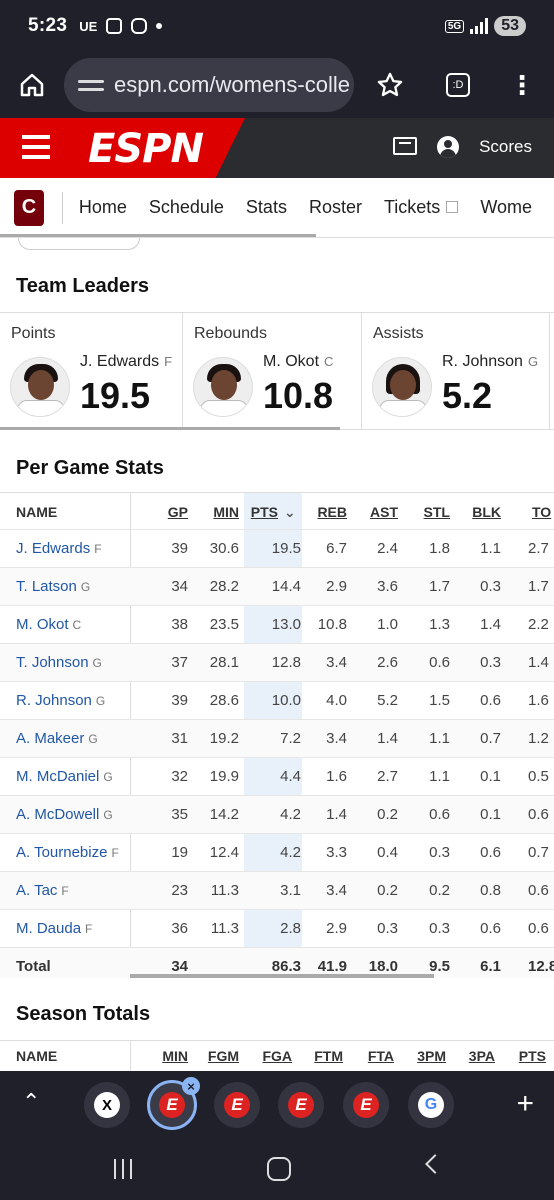 Image resolution: width=554 pixels, height=1200 pixels. Describe the element at coordinates (102, 206) in the screenshot. I see `tab-home: Home` at that location.